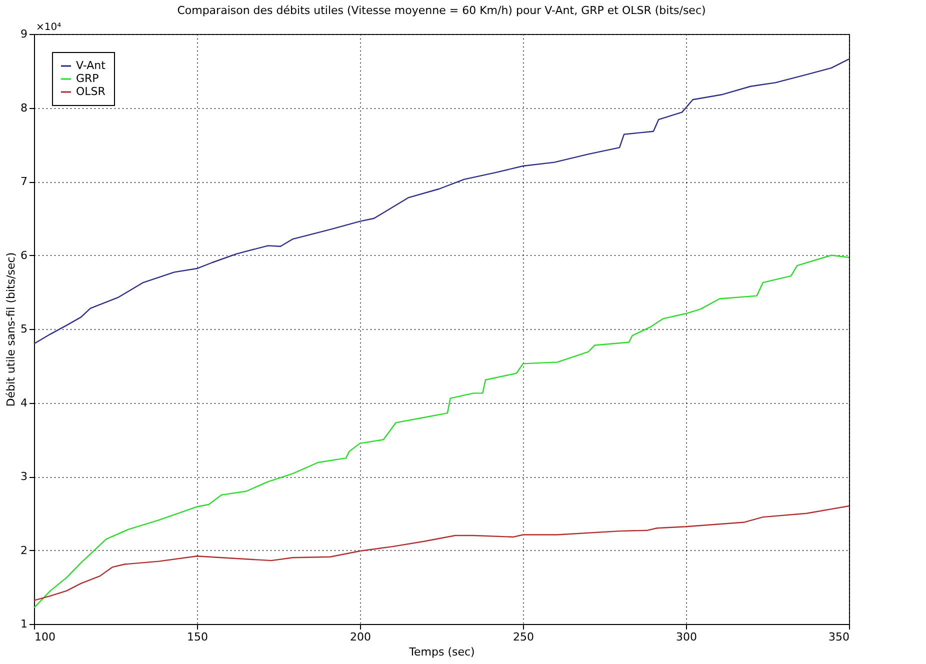 The height and width of the screenshot is (664, 926). I want to click on y-tick-label: 8, so click(24, 107).